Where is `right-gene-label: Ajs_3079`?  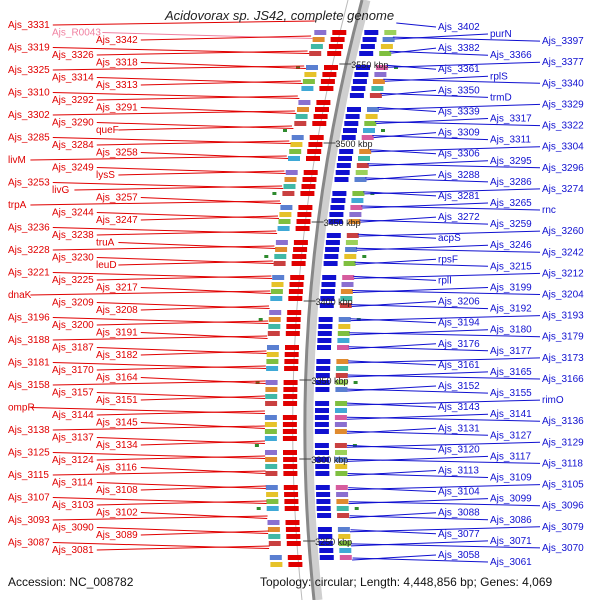
right-gene-label: Ajs_3079 is located at coordinates (563, 527).